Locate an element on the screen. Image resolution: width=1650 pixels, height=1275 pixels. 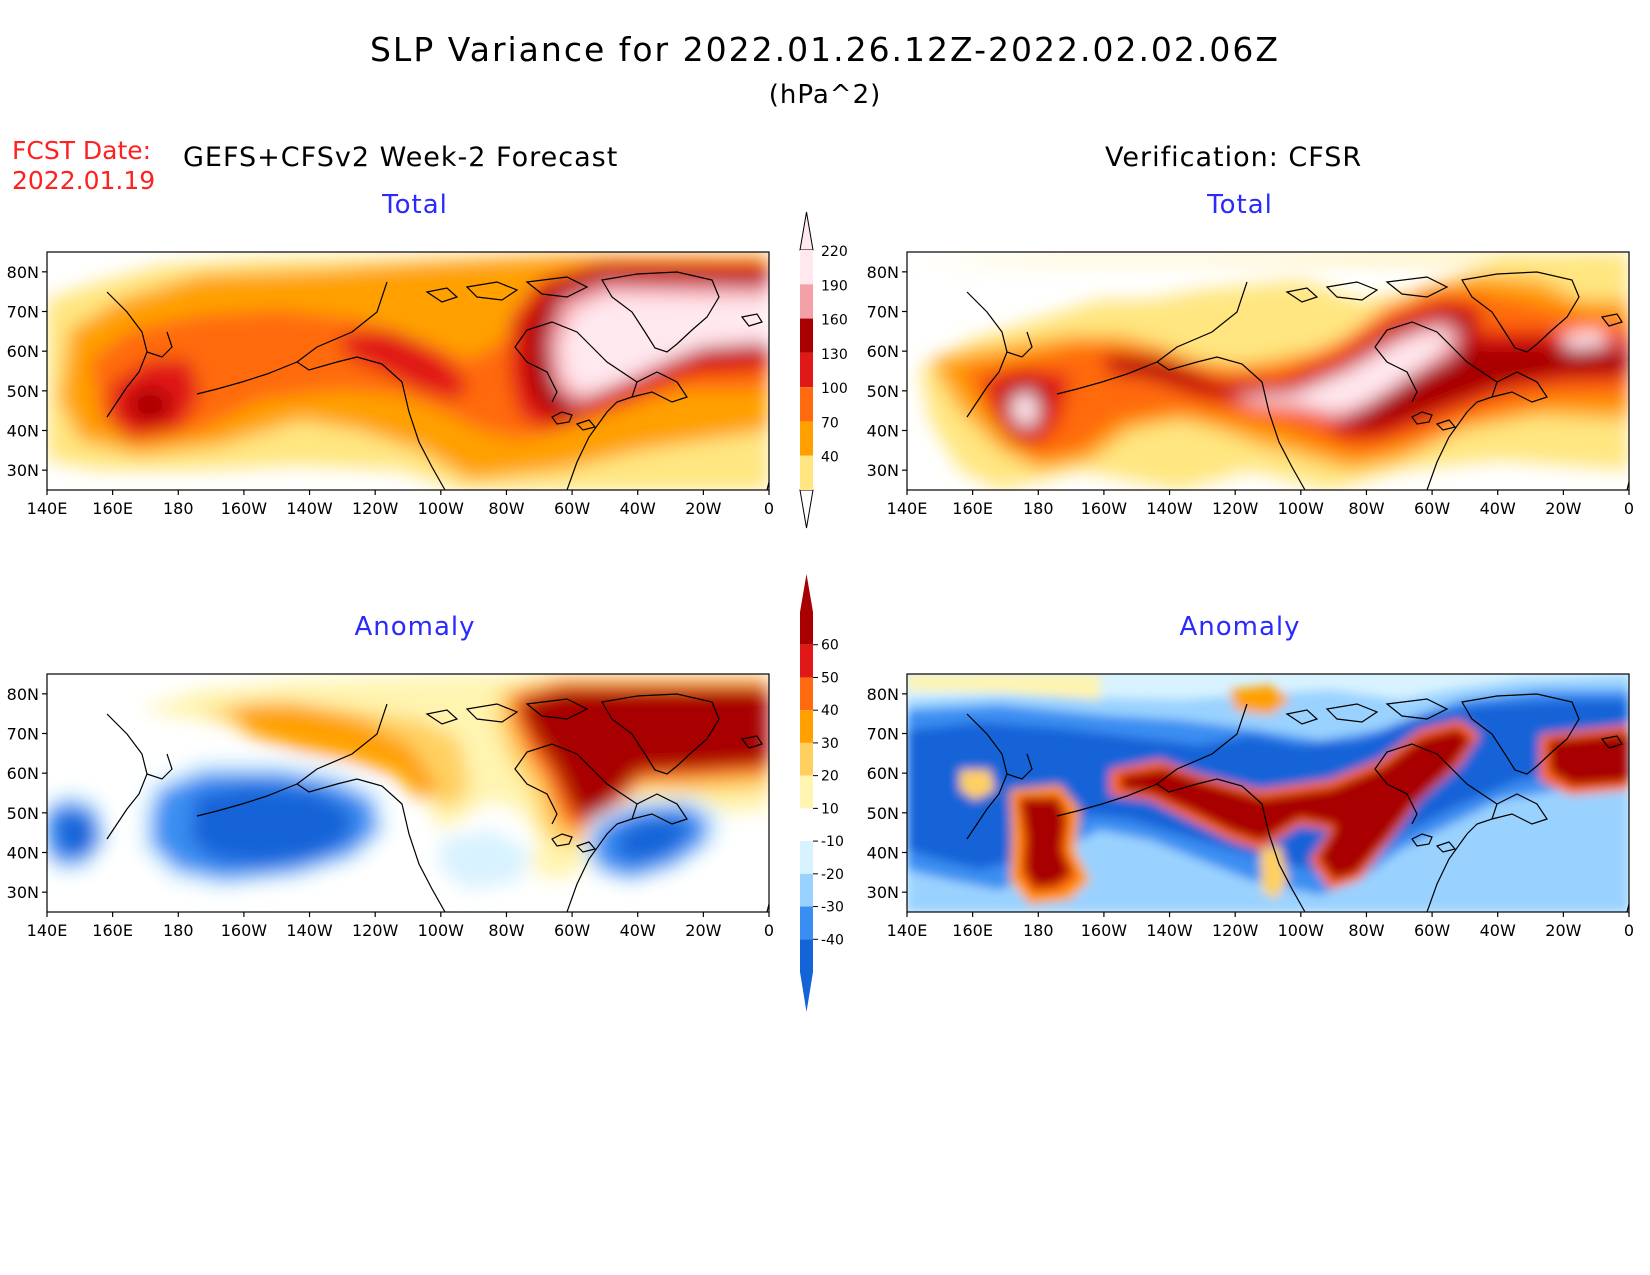
panel-title-verification-total: Total is located at coordinates (1240, 205).